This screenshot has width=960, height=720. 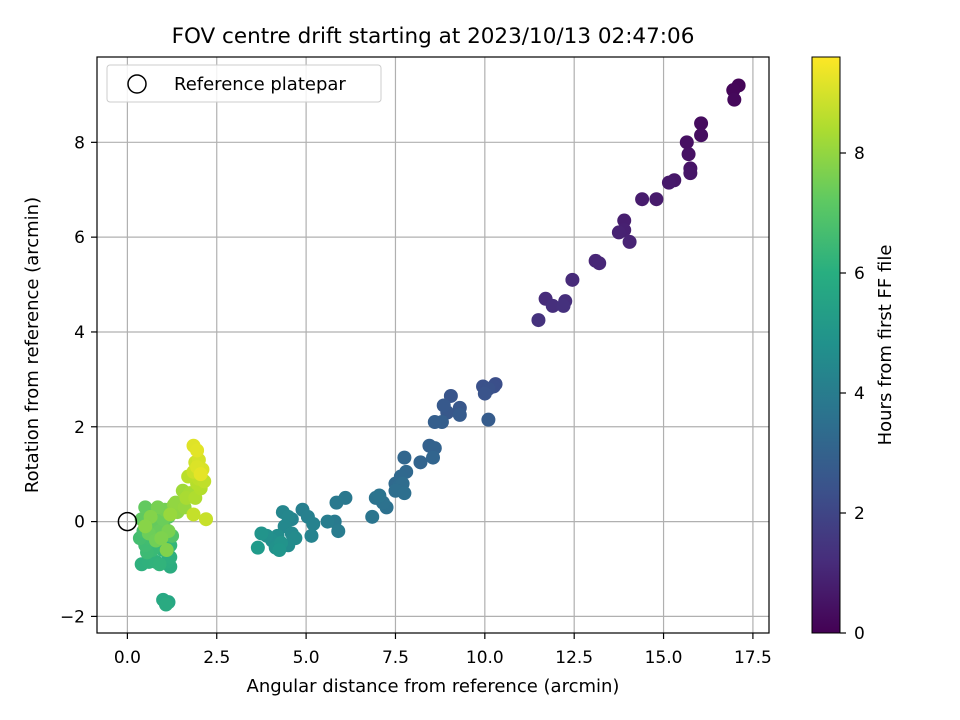 What do you see at coordinates (859, 154) in the screenshot?
I see `colorbar-tick-label: 8` at bounding box center [859, 154].